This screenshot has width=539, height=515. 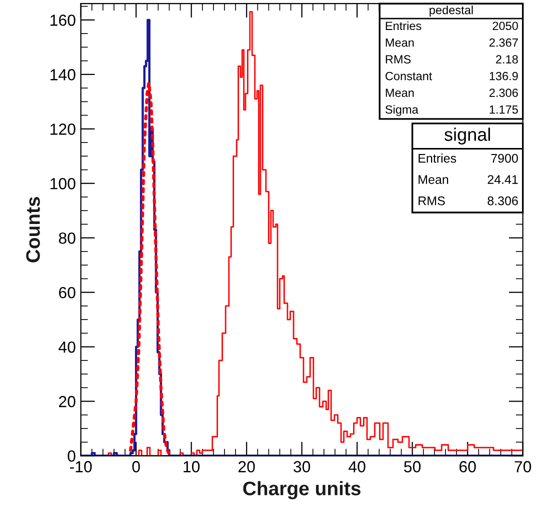 I want to click on text: RMS 8.306, so click(x=468, y=201).